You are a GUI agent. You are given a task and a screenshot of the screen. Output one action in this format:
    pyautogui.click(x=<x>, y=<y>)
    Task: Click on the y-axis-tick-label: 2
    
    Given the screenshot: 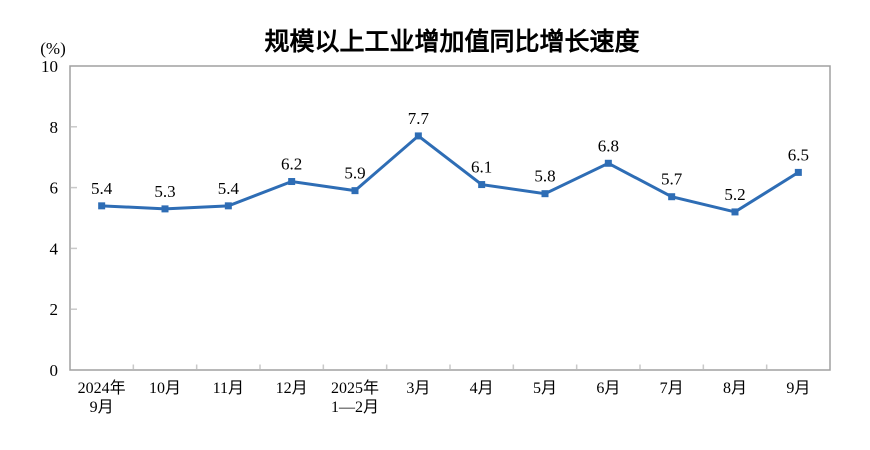 What is the action you would take?
    pyautogui.click(x=54, y=309)
    